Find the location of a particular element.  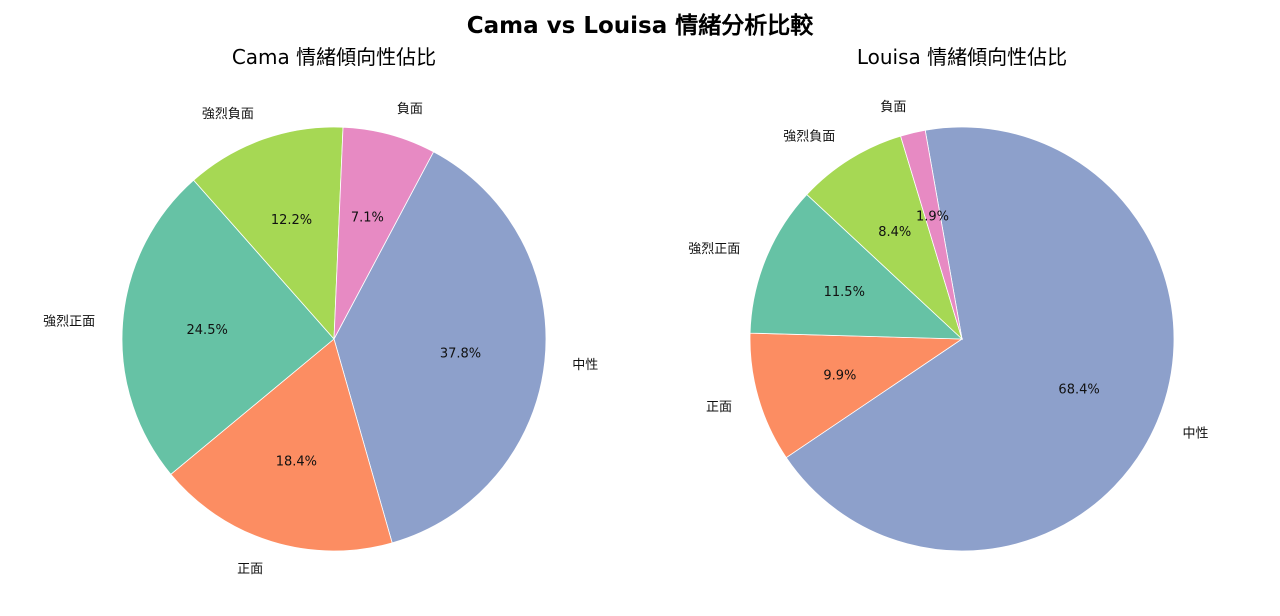

slice-percentage: 12.2% is located at coordinates (291, 220).